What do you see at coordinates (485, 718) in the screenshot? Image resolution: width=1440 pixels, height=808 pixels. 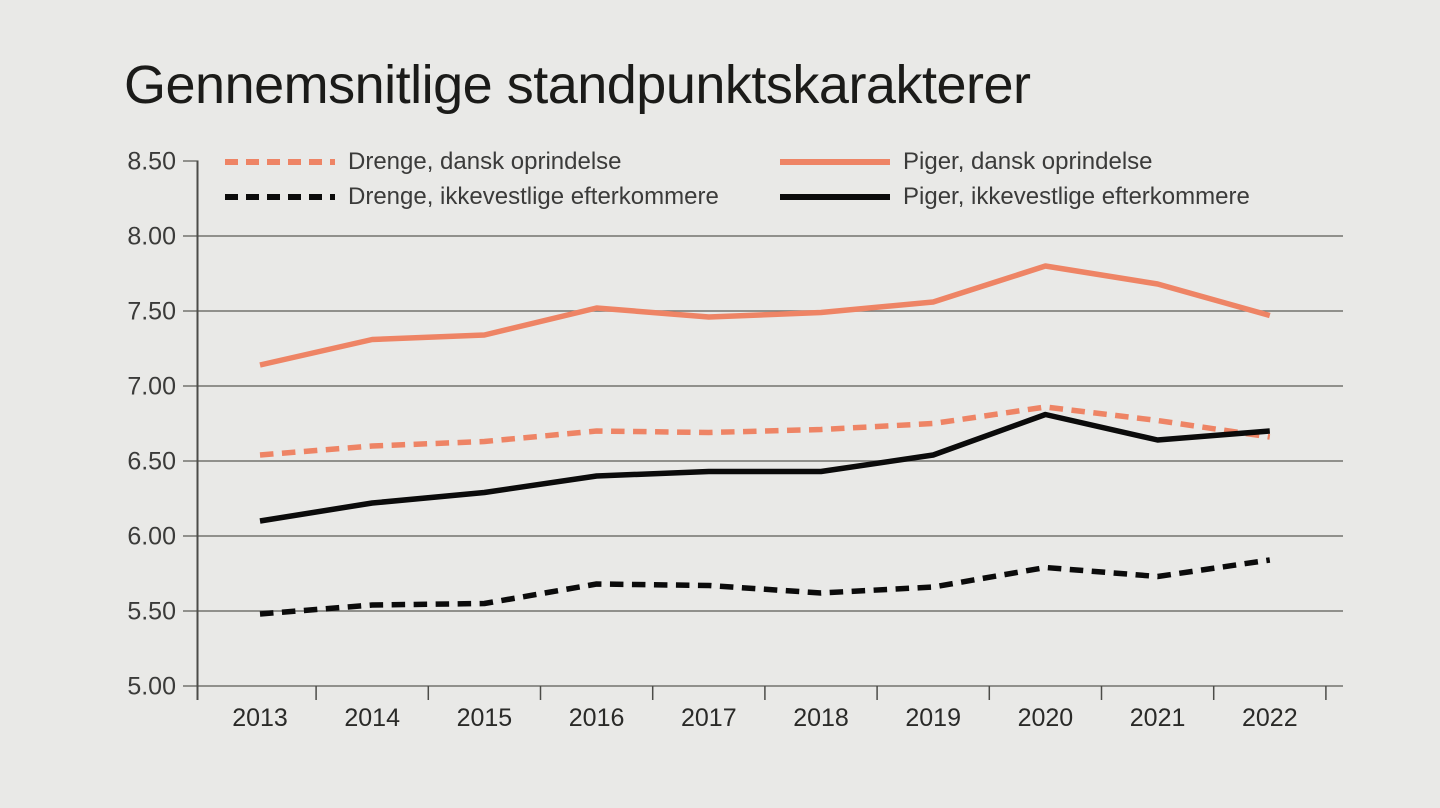 I see `x-axis-label-2015: 2015` at bounding box center [485, 718].